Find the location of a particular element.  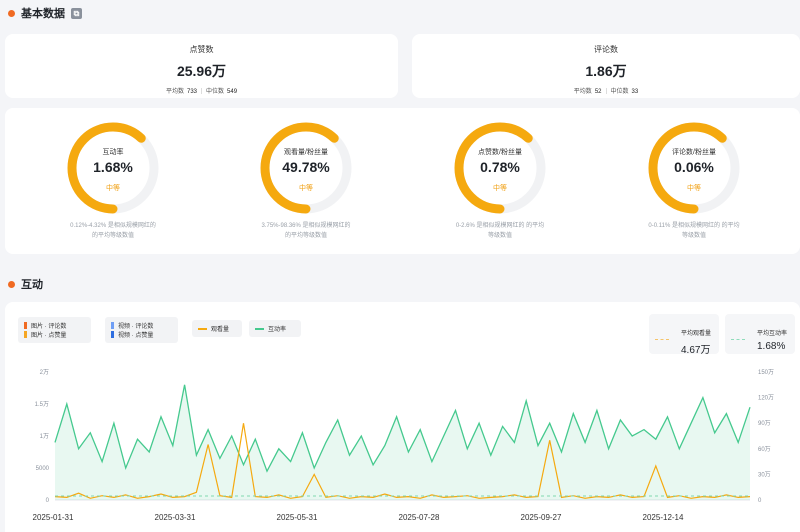

gauge-interaction-rate: 互动率 1.68% 中等 is located at coordinates (113, 168).